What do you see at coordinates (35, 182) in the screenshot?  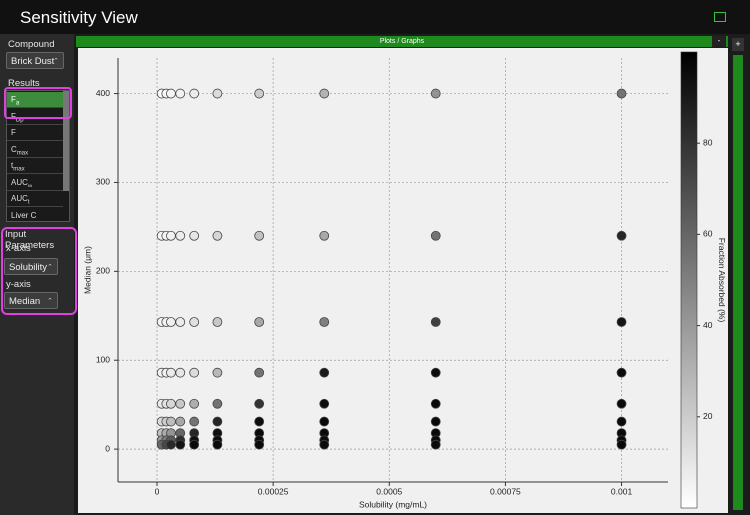 I see `result-item: AUC∞` at bounding box center [35, 182].